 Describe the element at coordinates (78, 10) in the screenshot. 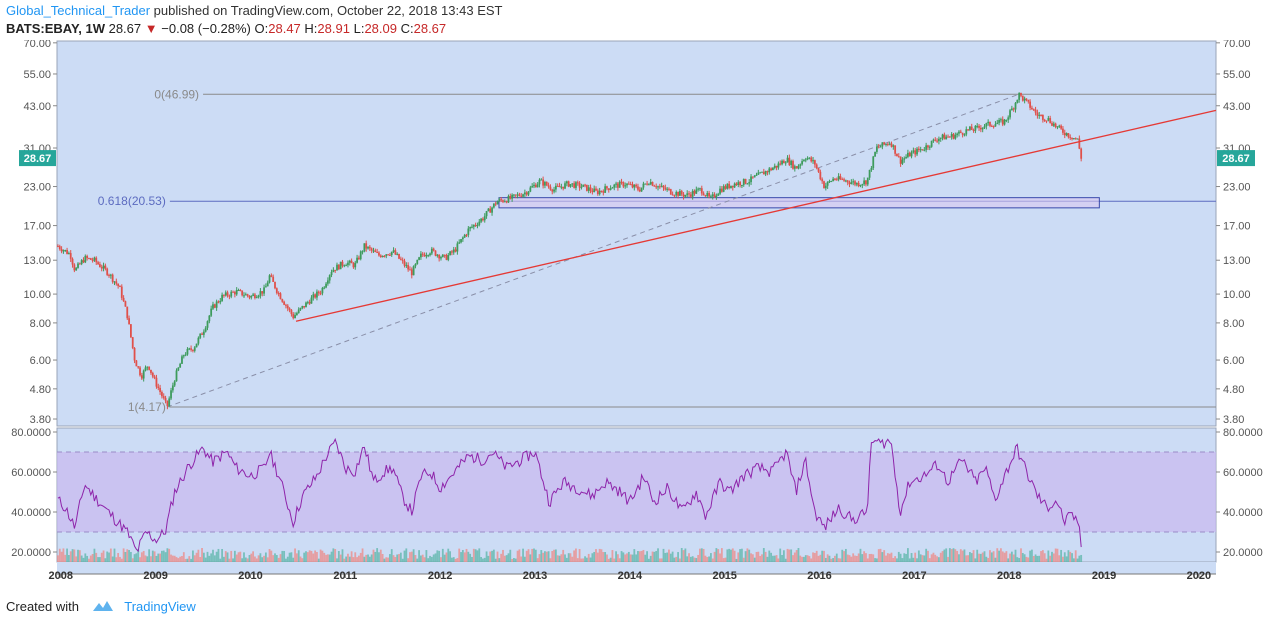

I see `author-link: Global_Technical_Trader` at that location.